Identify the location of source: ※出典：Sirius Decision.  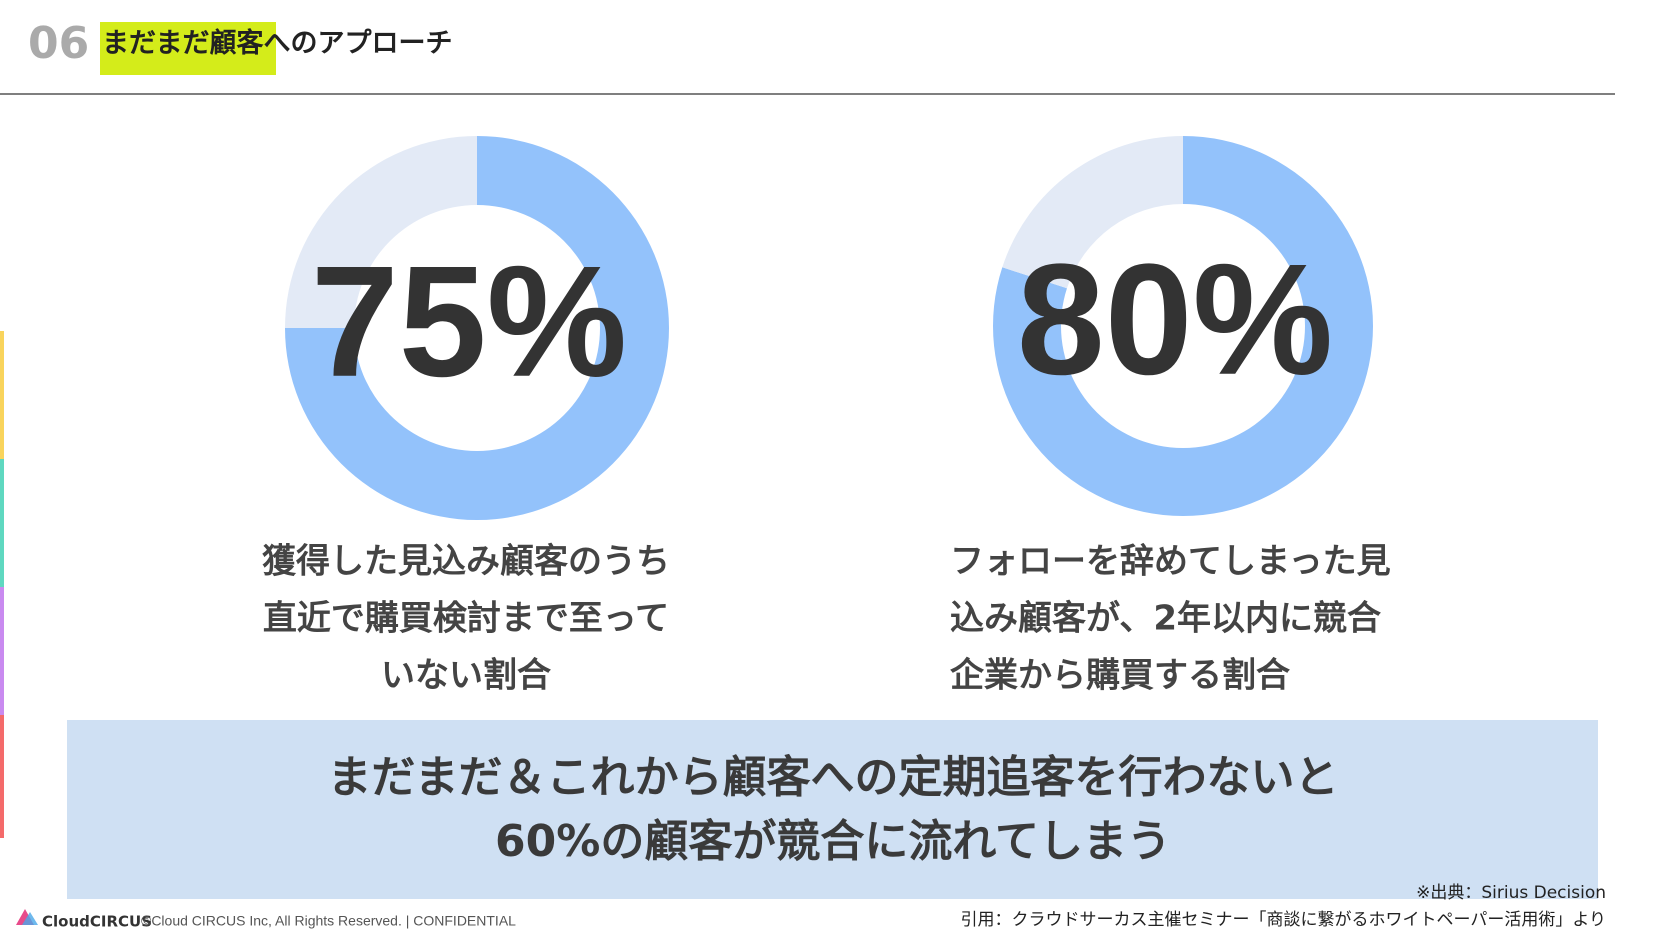
(1511, 893).